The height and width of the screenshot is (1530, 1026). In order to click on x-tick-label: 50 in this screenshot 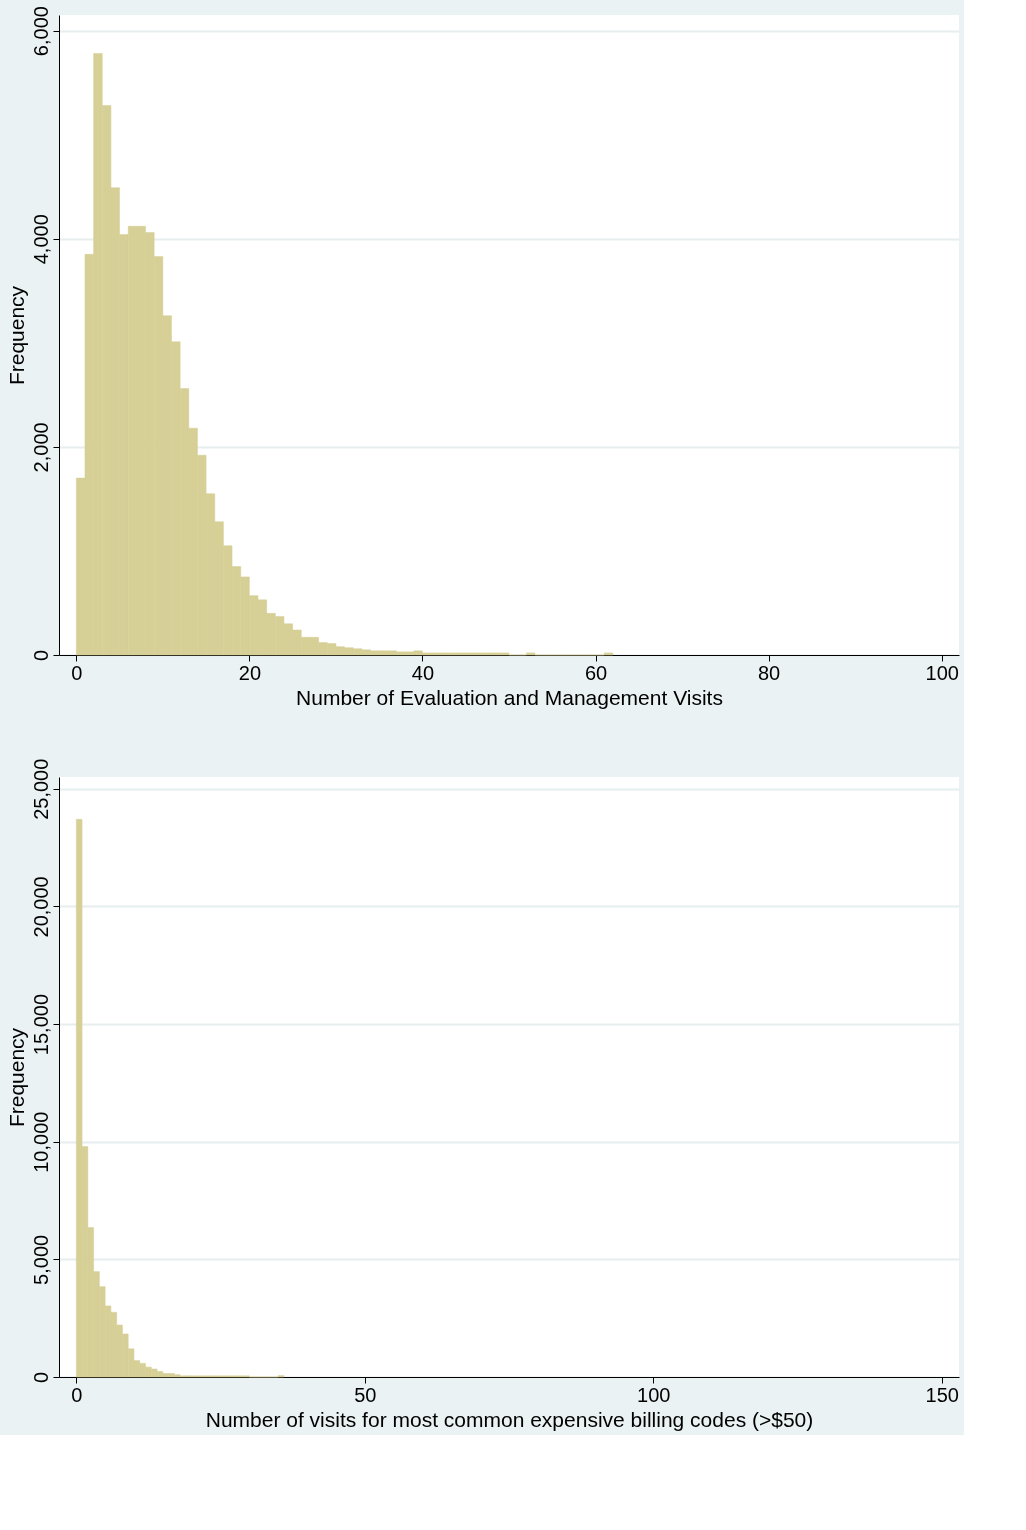, I will do `click(365, 1394)`.